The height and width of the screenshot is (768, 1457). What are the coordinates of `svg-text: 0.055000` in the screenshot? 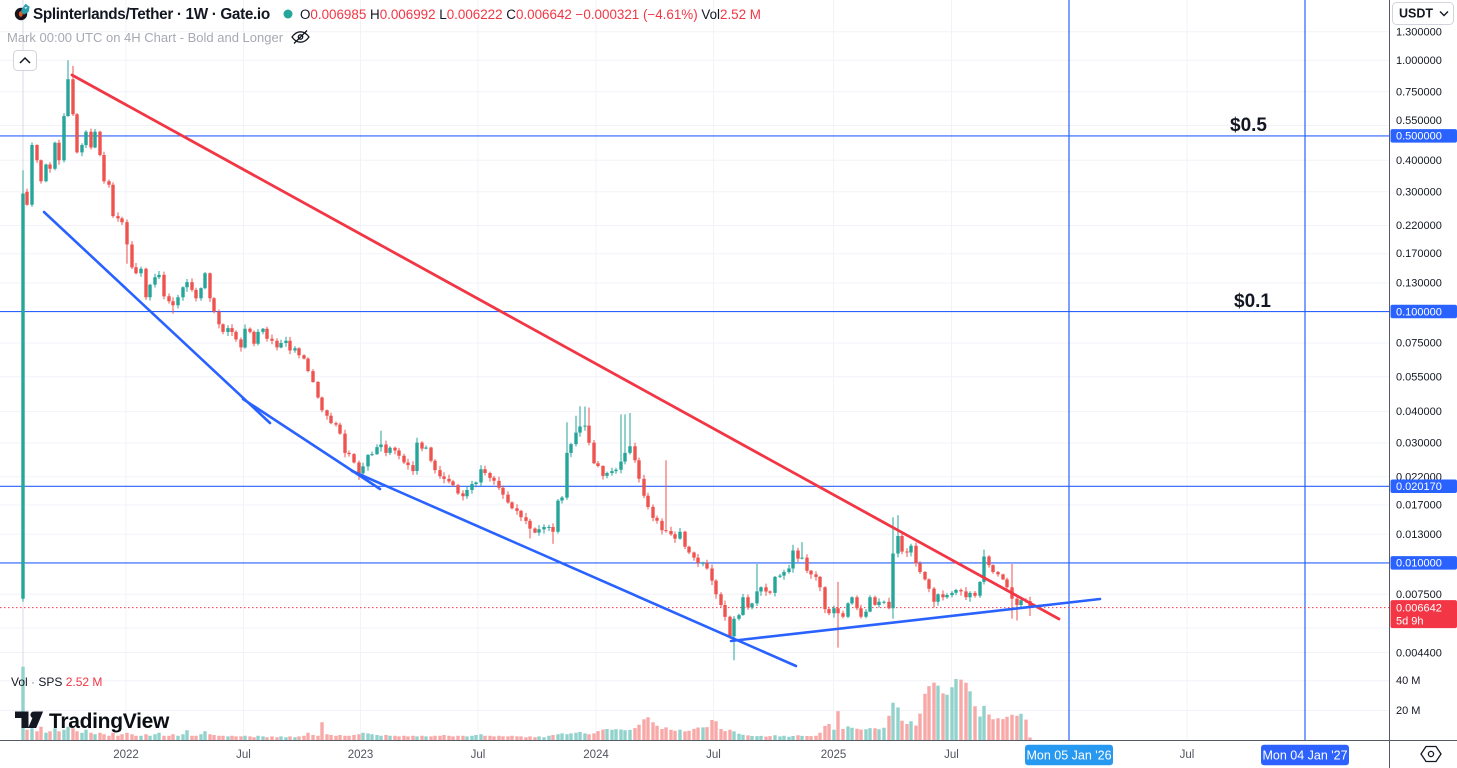 It's located at (1419, 378).